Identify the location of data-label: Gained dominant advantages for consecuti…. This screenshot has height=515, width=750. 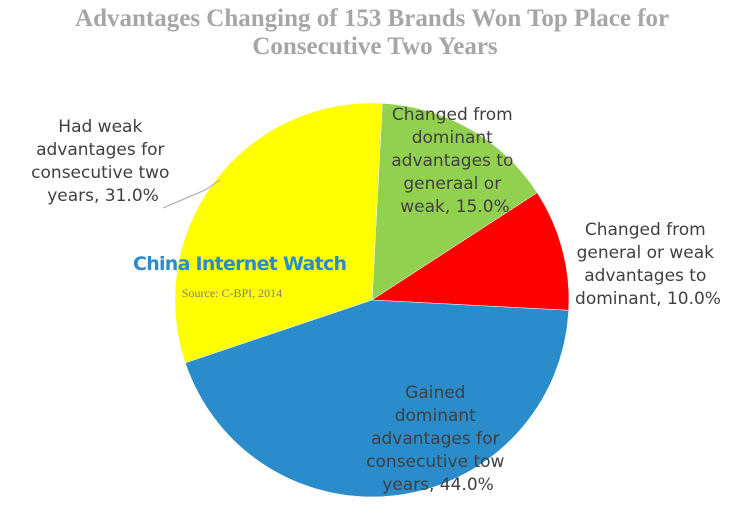
(438, 439).